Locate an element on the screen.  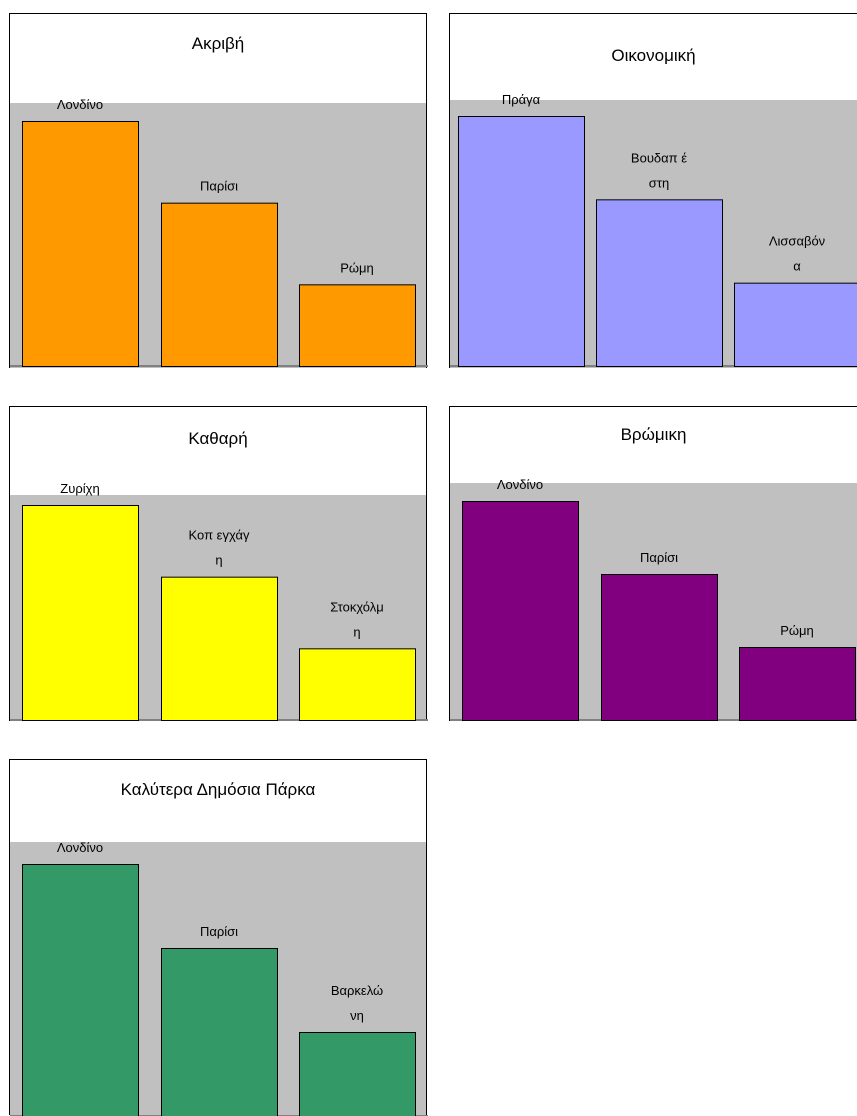
bar-label-1-line-0: Βουδαπ έ is located at coordinates (659, 157).